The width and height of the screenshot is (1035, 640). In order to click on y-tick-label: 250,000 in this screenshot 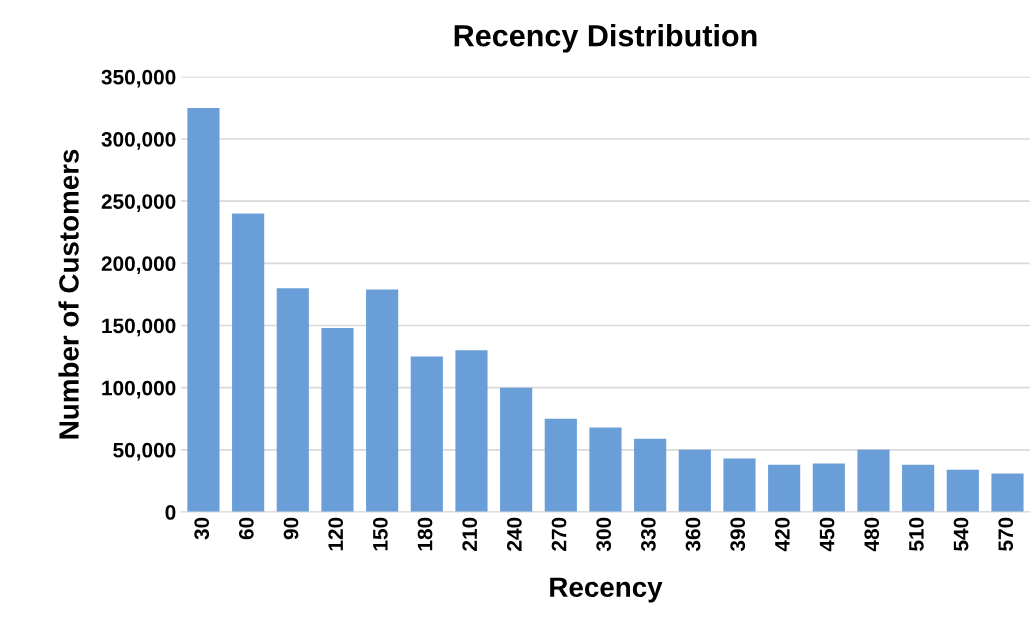, I will do `click(138, 203)`.